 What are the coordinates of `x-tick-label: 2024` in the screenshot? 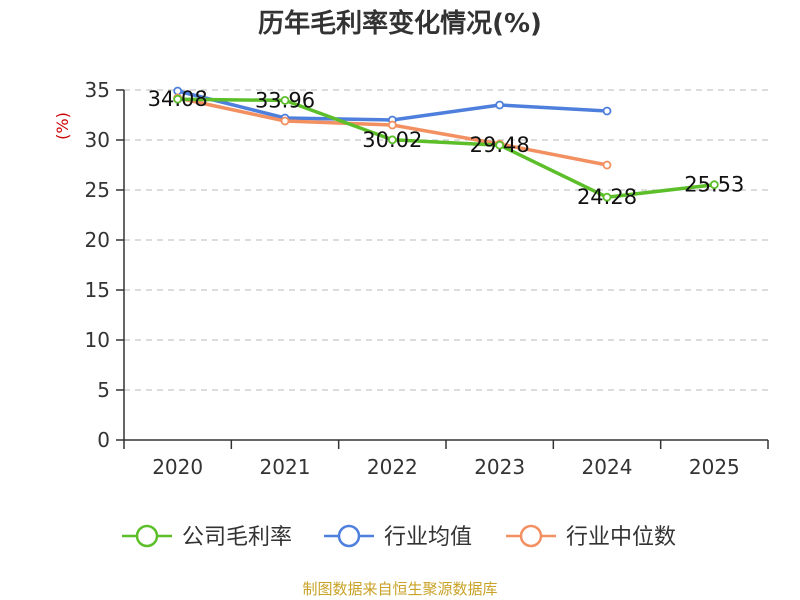 It's located at (607, 467).